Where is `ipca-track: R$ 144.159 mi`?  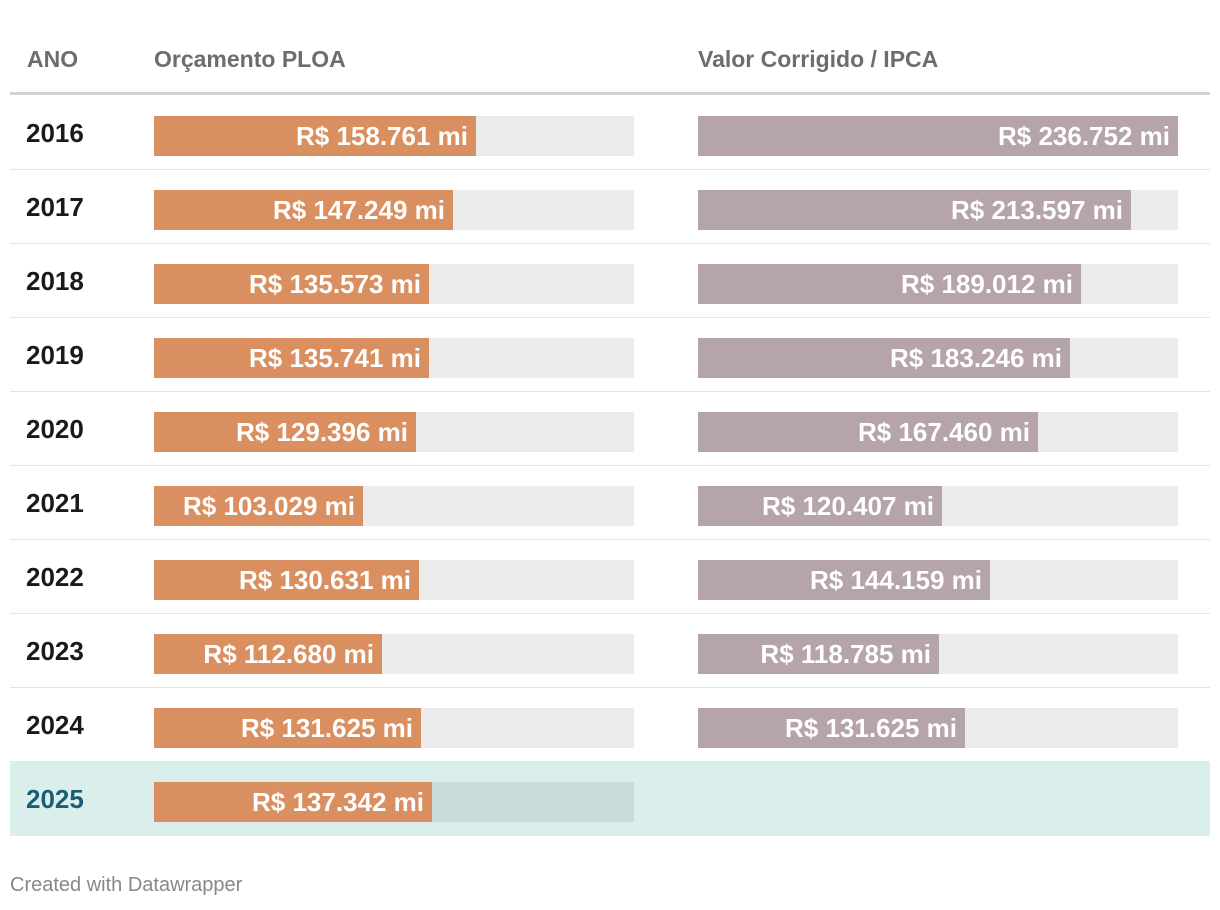 ipca-track: R$ 144.159 mi is located at coordinates (938, 580).